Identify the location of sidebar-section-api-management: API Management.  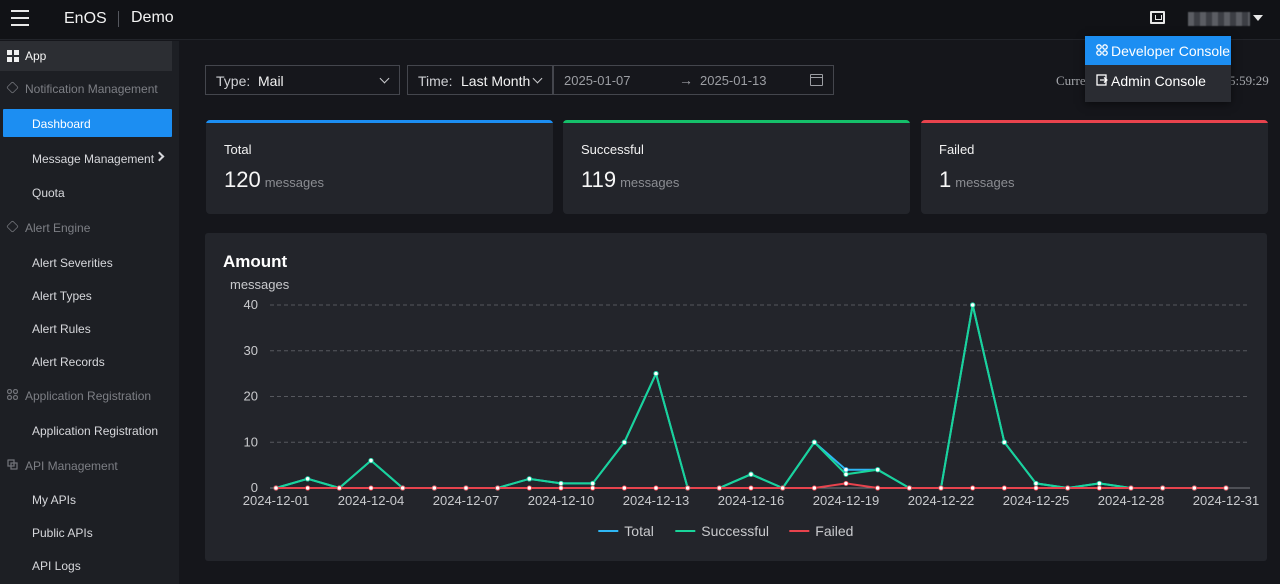
(89, 466).